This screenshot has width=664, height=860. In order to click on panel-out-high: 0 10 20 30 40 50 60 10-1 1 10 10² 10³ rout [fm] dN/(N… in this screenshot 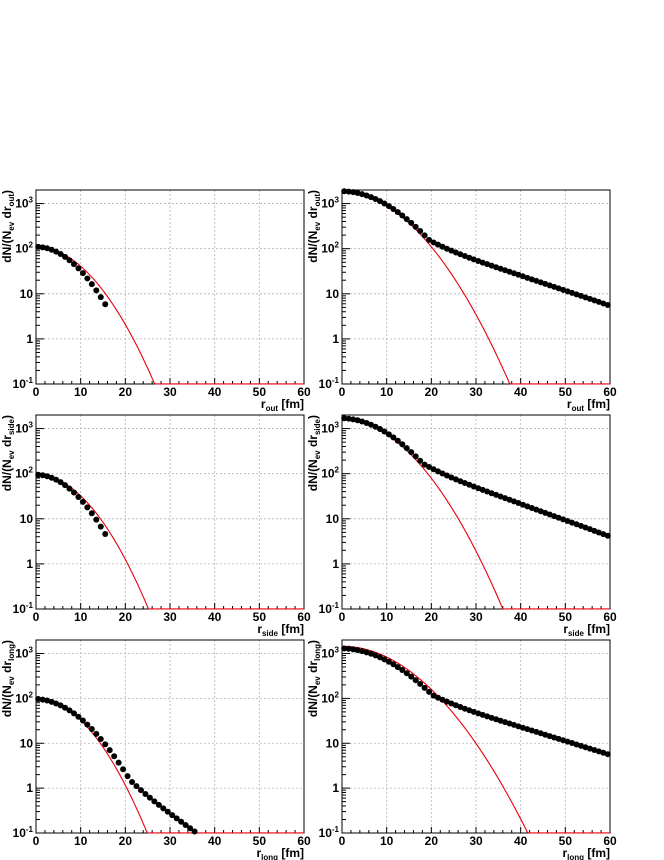, I will do `click(461, 300)`.